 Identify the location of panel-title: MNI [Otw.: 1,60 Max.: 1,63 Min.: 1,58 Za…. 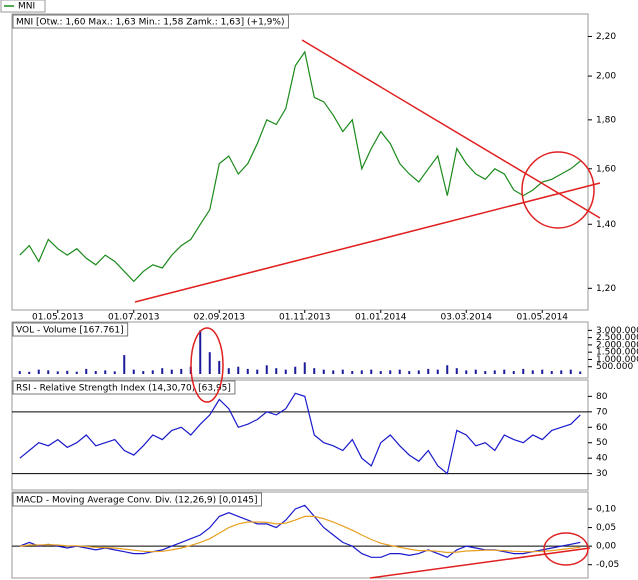
(150, 23).